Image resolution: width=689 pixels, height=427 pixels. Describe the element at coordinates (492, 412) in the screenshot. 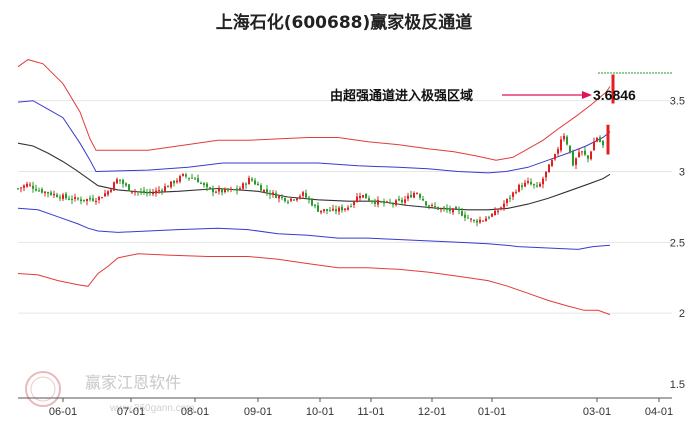

I see `x-tick-label: 01-01` at that location.